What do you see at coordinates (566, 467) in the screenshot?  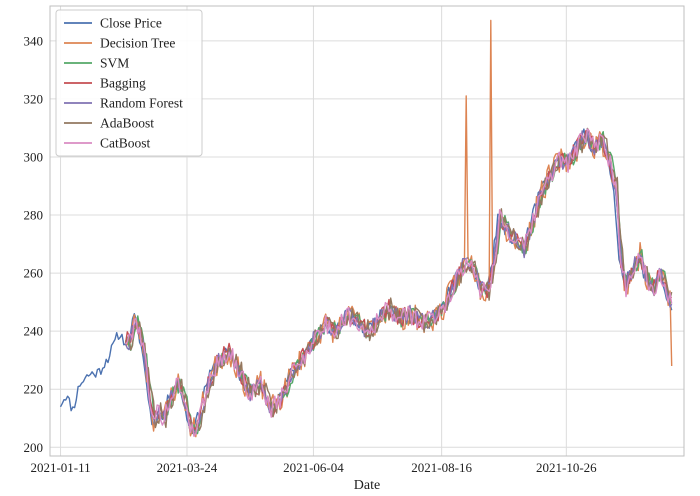 I see `x-tick-label: 2021-10-26` at bounding box center [566, 467].